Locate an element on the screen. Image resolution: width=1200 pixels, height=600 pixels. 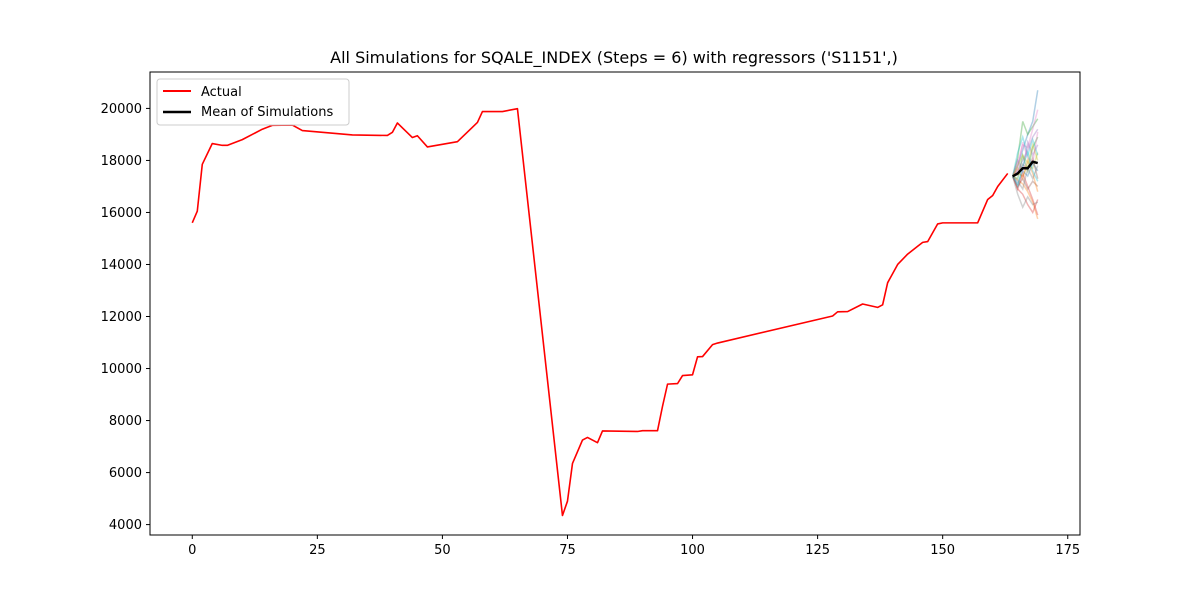
legend-label-mean: Mean of Simulations is located at coordinates (267, 112).